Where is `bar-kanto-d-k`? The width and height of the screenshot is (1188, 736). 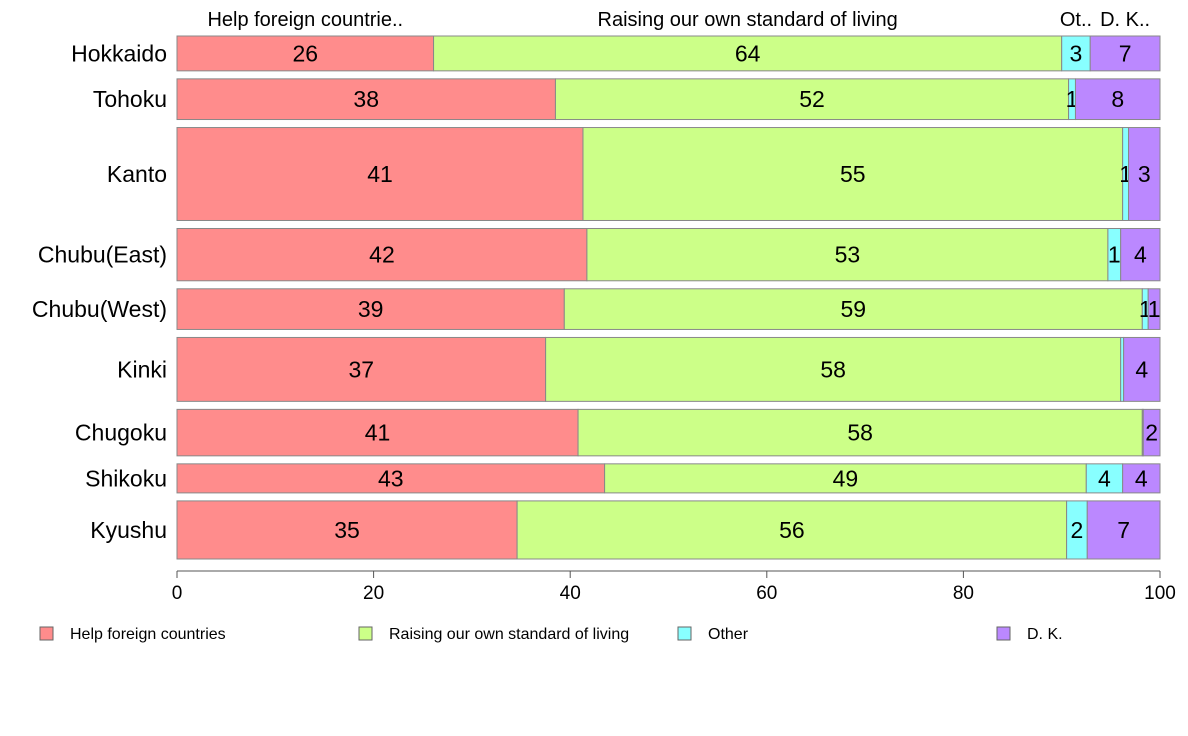
bar-kanto-d-k is located at coordinates (1144, 174).